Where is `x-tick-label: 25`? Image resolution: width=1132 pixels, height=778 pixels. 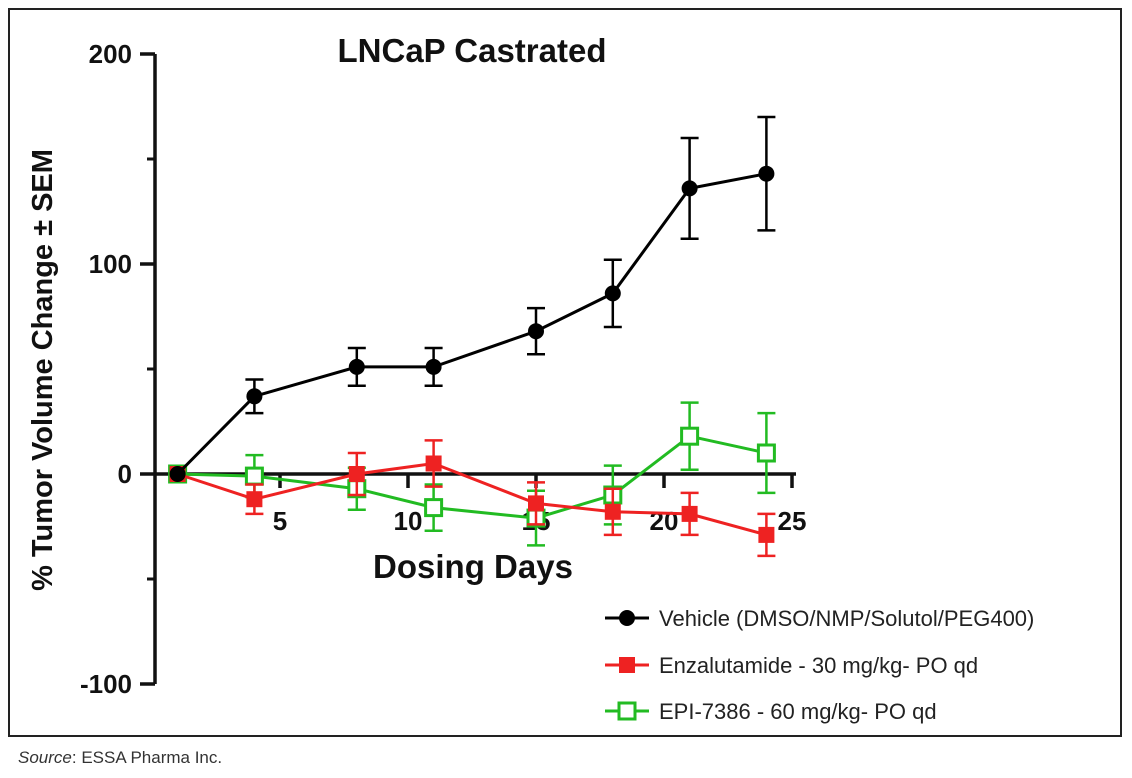
x-tick-label: 25 is located at coordinates (792, 521).